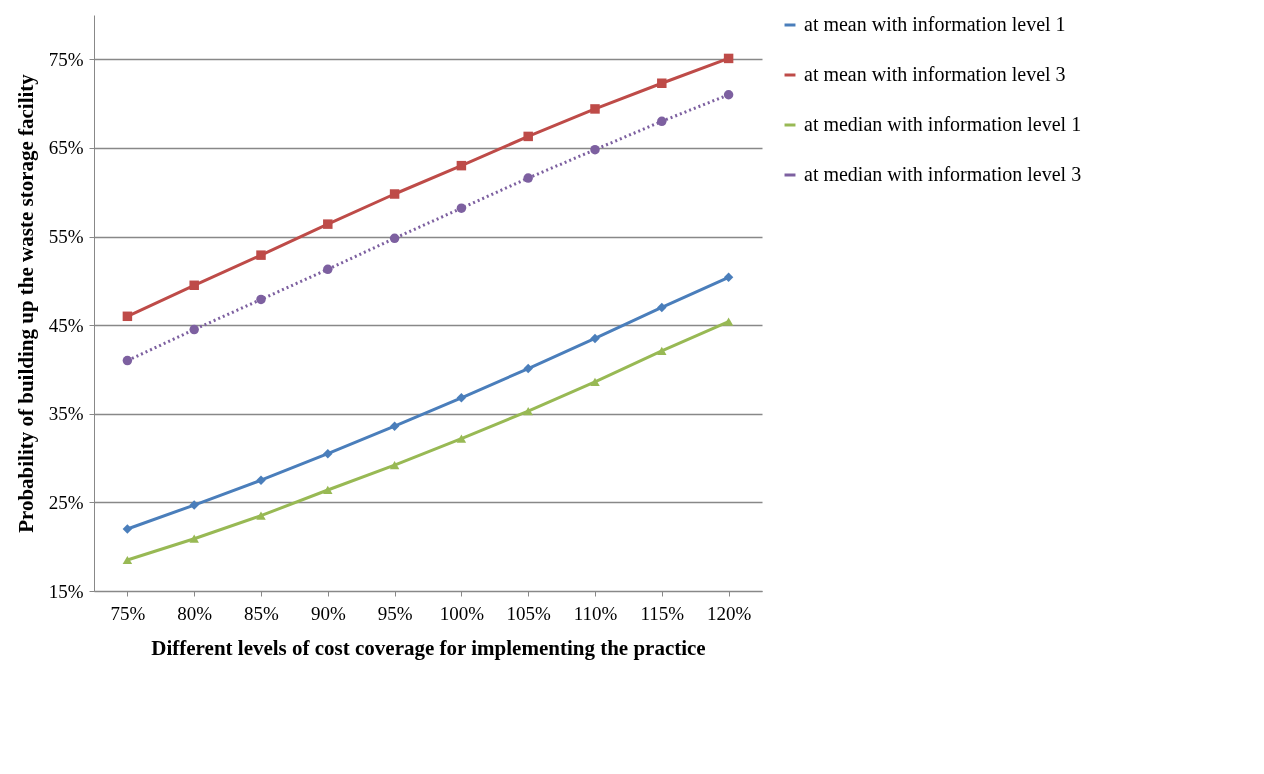 This screenshot has height=774, width=1264. Describe the element at coordinates (943, 174) in the screenshot. I see `legend-label: at median with information level 3` at that location.